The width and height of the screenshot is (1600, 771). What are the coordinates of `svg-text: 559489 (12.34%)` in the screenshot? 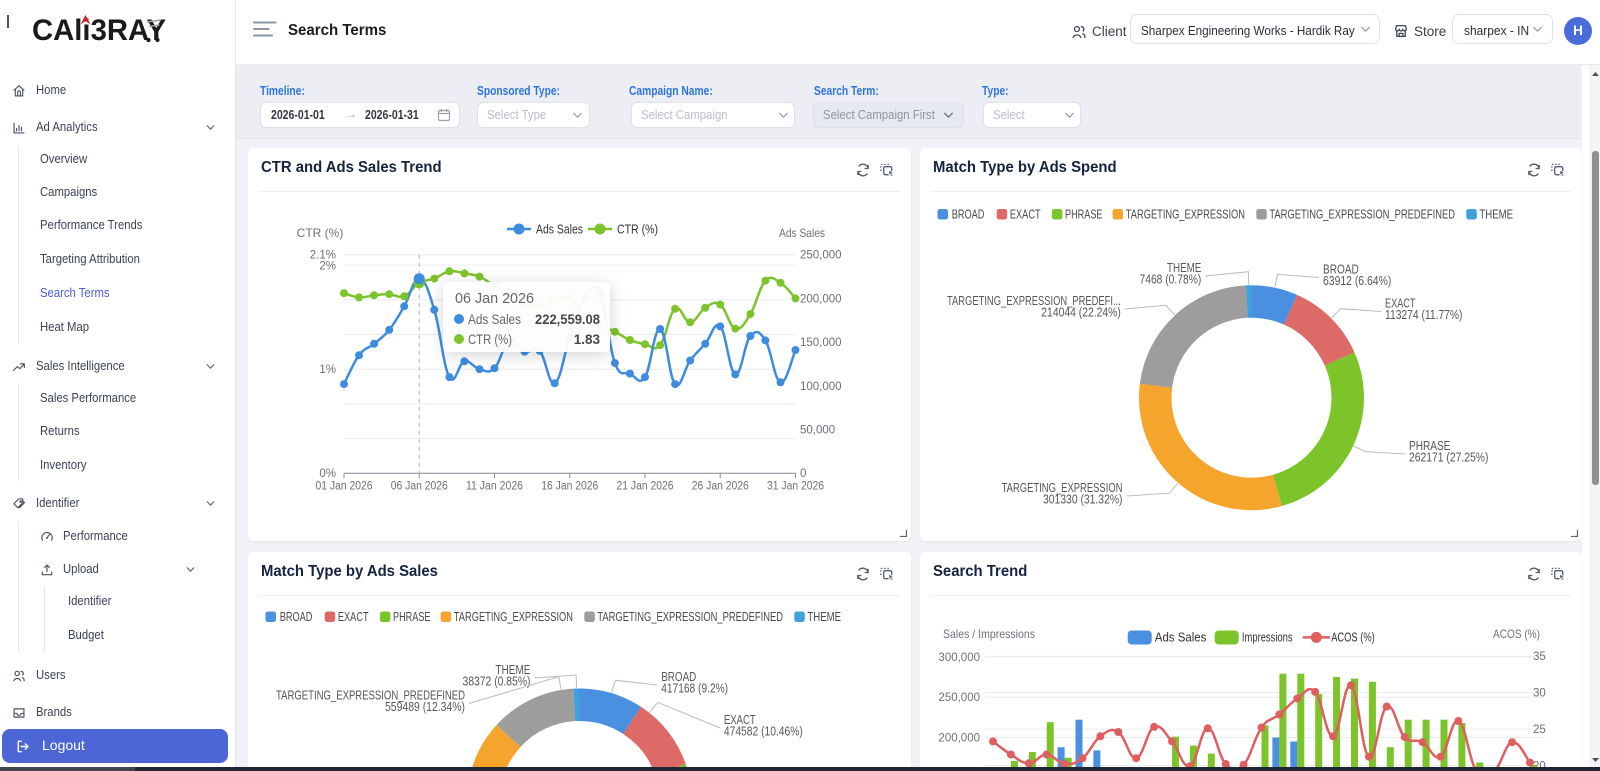 It's located at (425, 707).